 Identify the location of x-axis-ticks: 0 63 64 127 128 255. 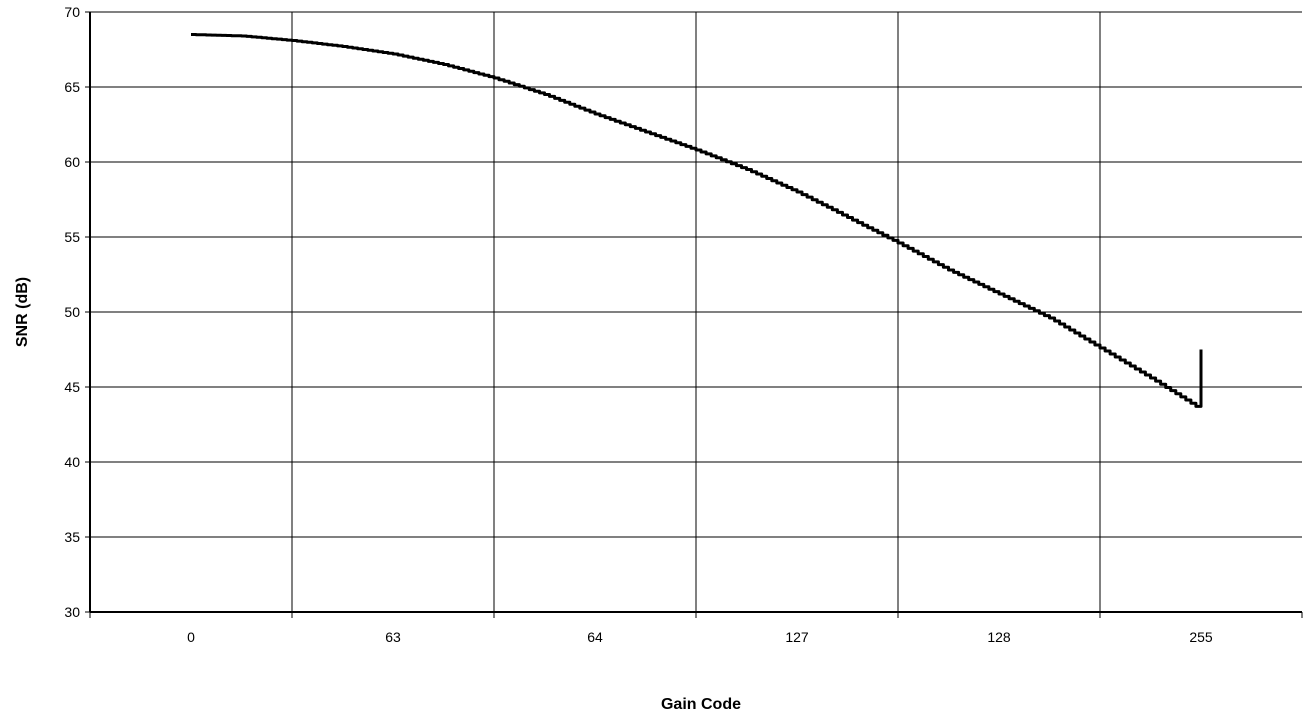
(696, 628).